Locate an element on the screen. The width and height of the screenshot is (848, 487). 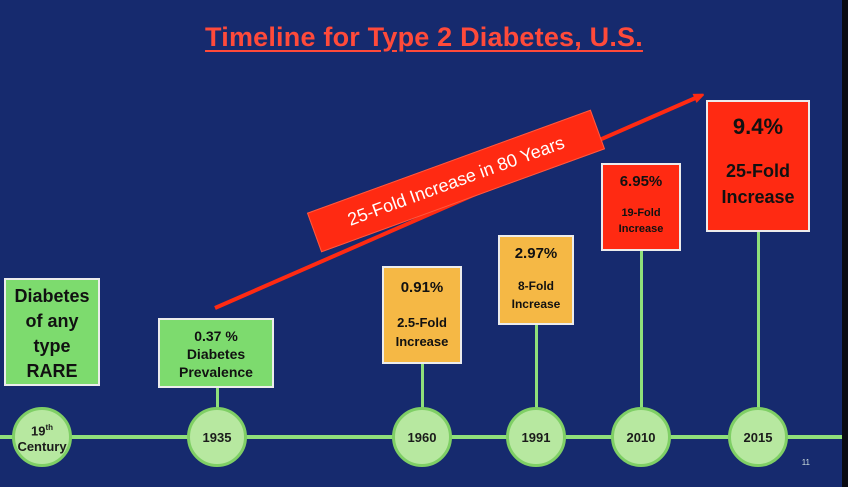
box-2015: 9.4% 25-Fold Increase is located at coordinates (758, 166).